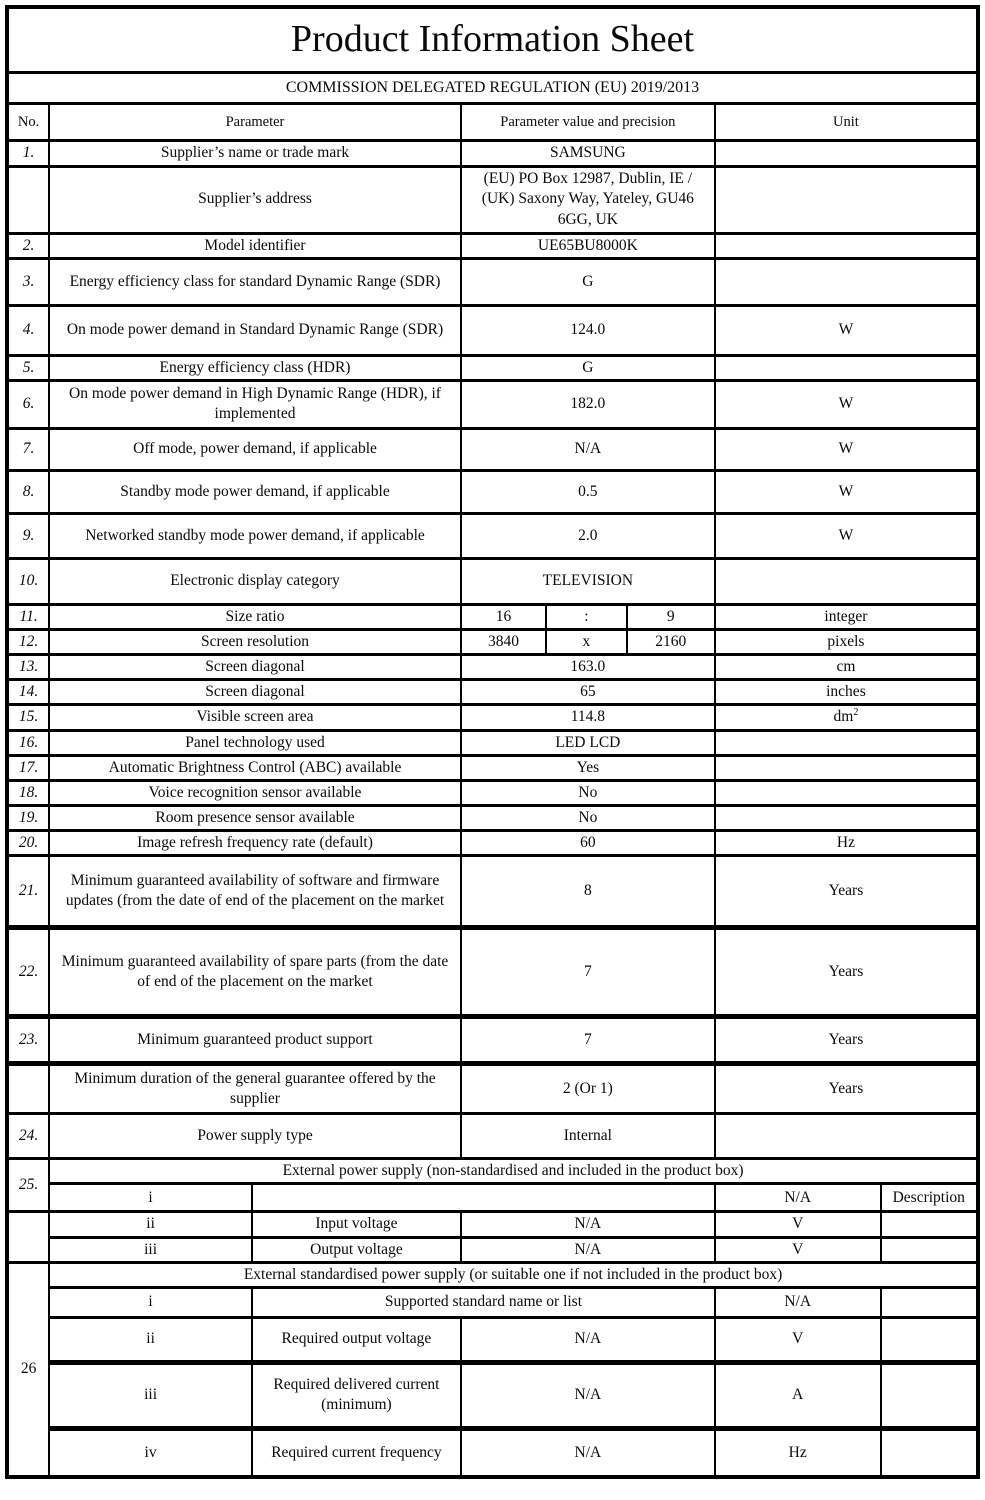 The width and height of the screenshot is (985, 1500). Describe the element at coordinates (846, 667) in the screenshot. I see `cell-unit-13: cm` at that location.